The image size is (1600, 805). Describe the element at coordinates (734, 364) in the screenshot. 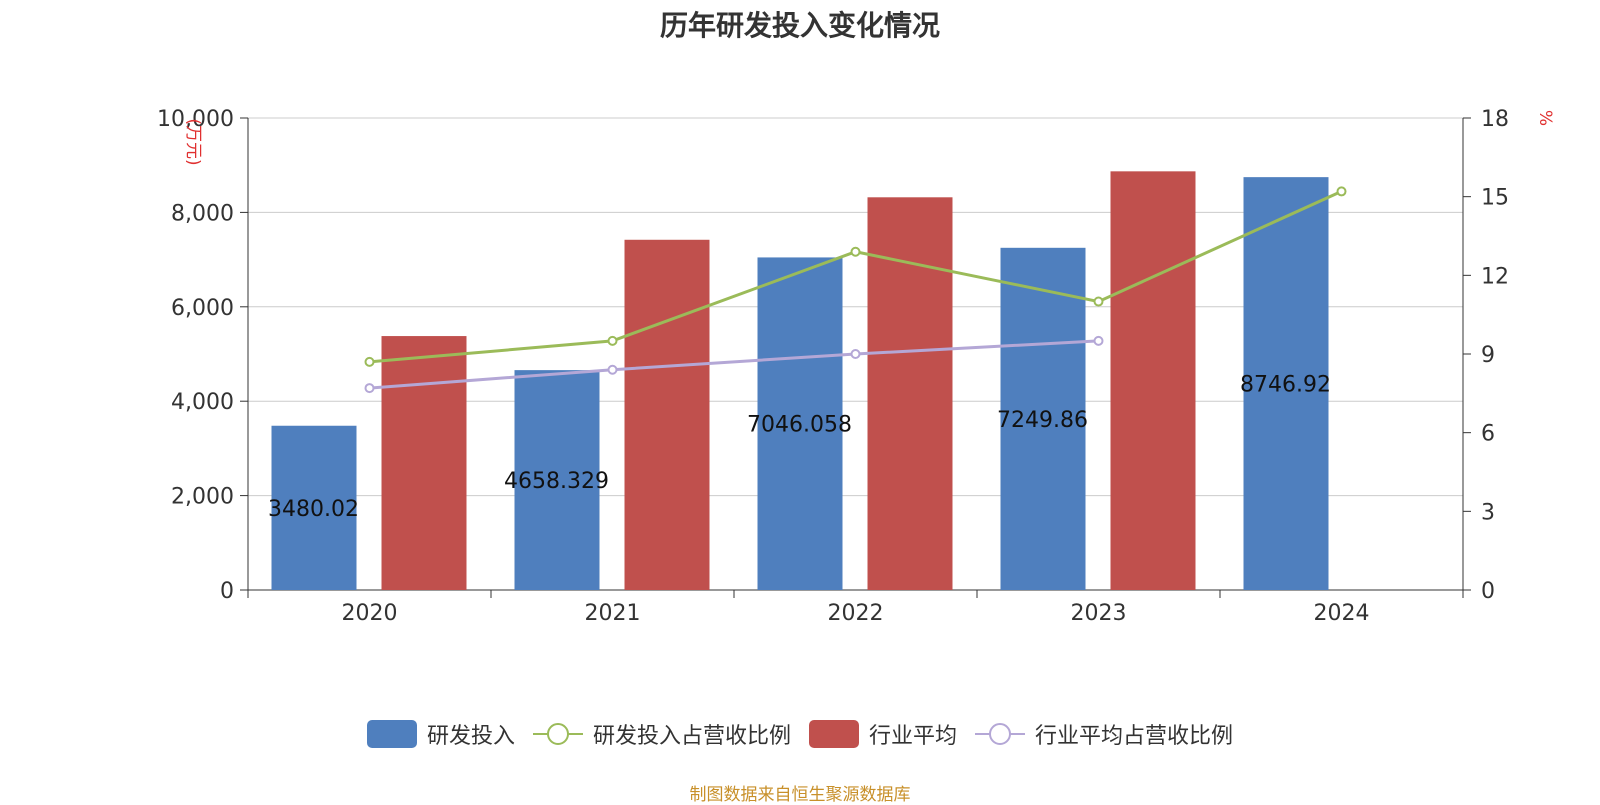

I see `line-industry-ratio` at that location.